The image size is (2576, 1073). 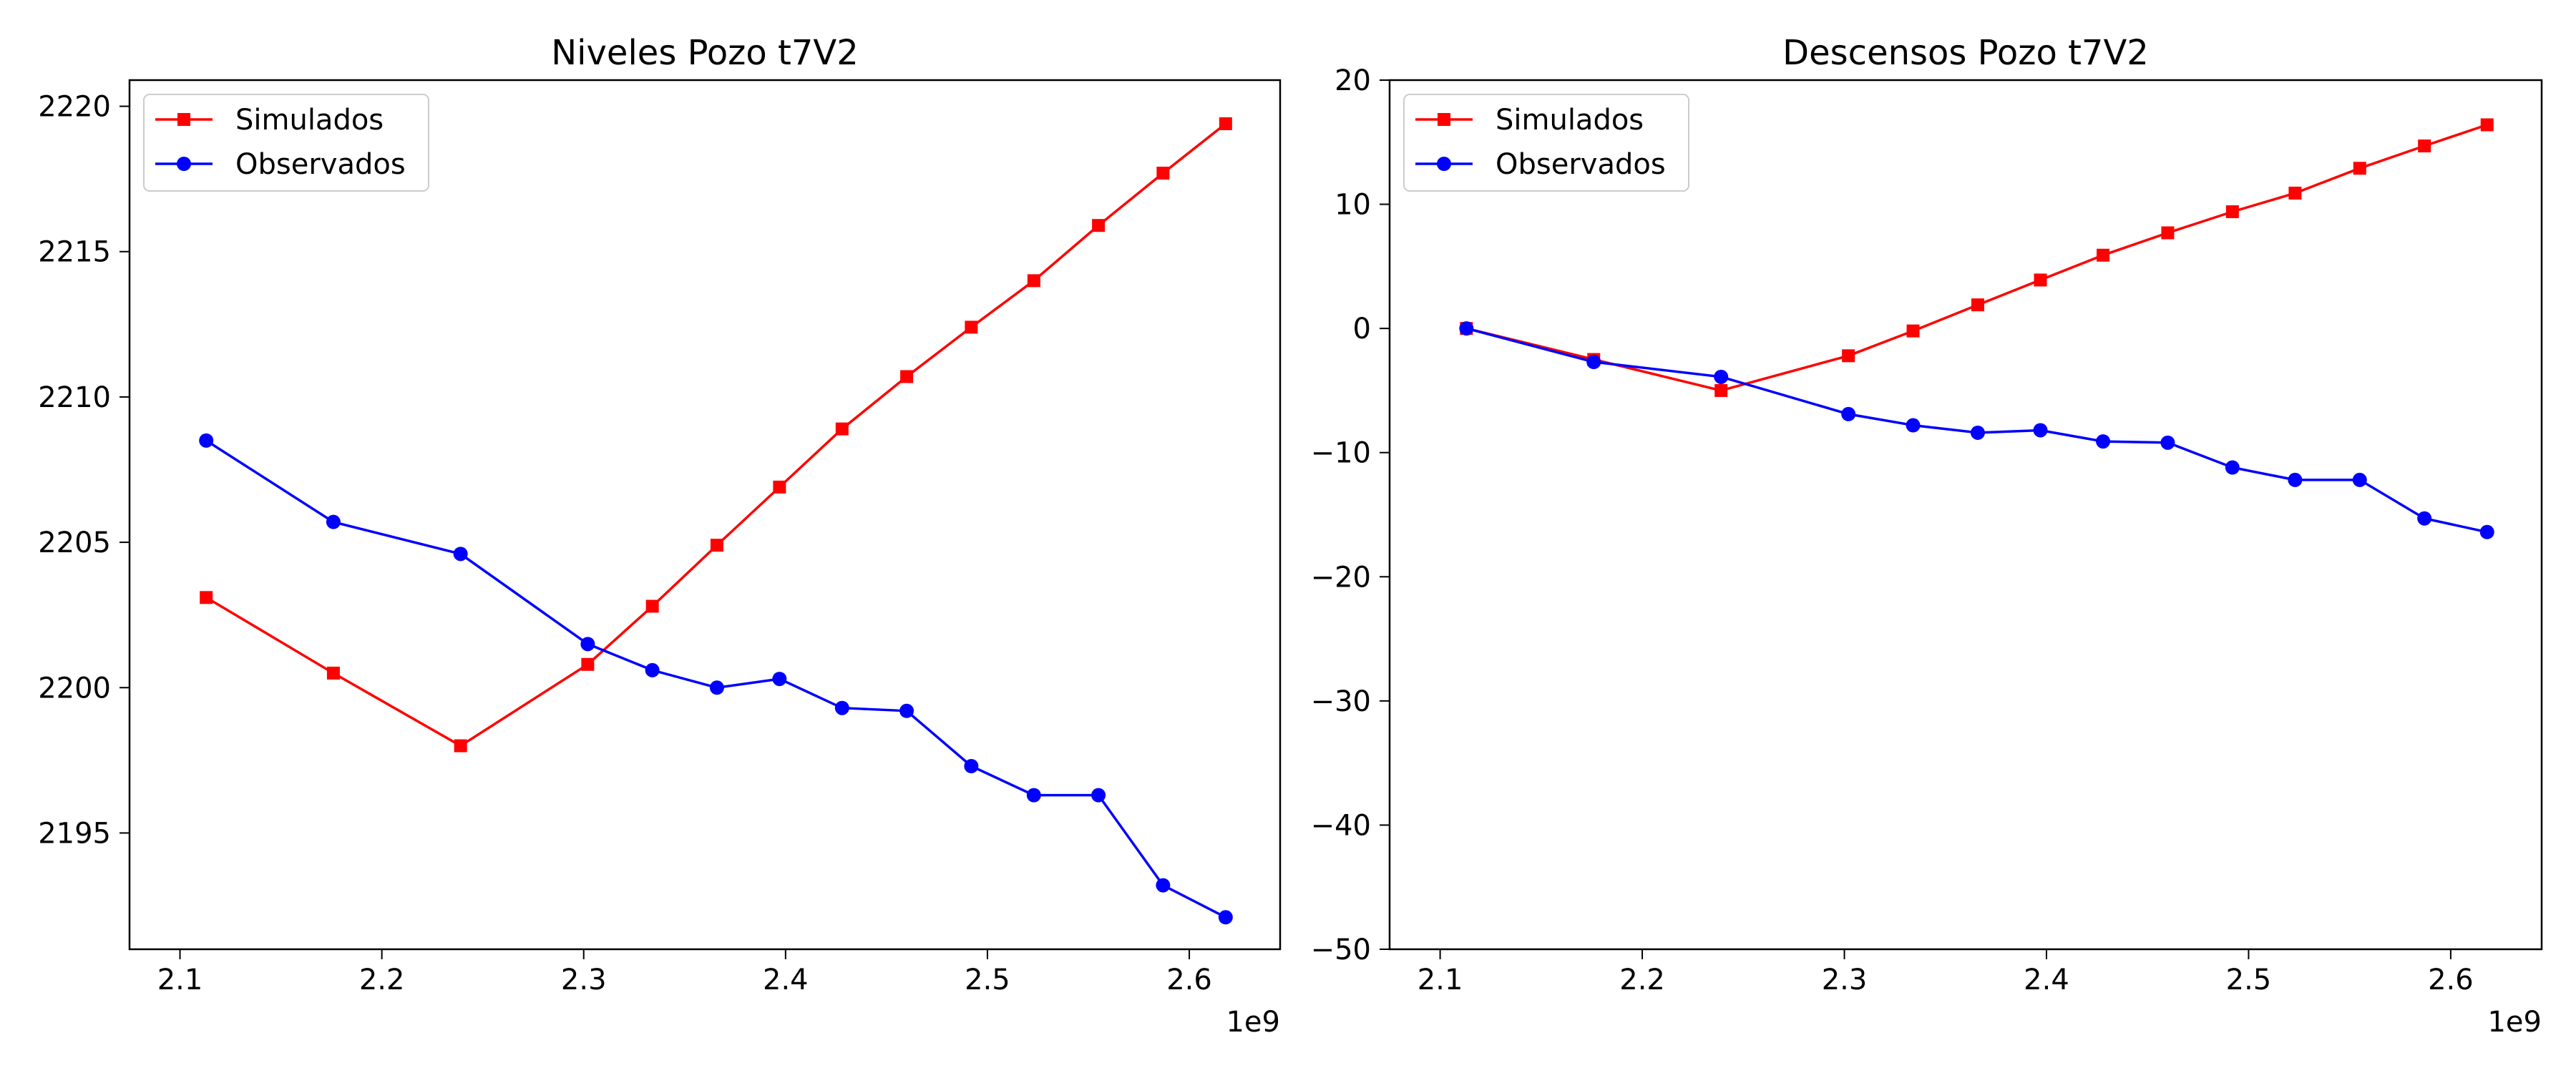 What do you see at coordinates (1341, 950) in the screenshot?
I see `y-tick-label: −50` at bounding box center [1341, 950].